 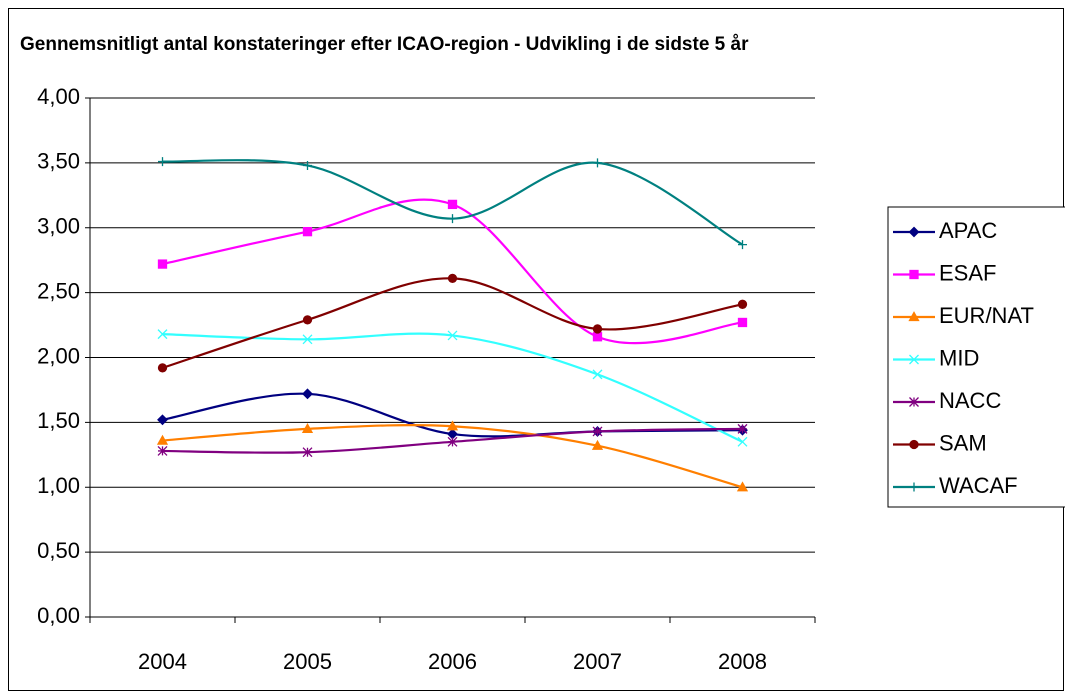 What do you see at coordinates (986, 315) in the screenshot?
I see `legend-label: EUR/NAT` at bounding box center [986, 315].